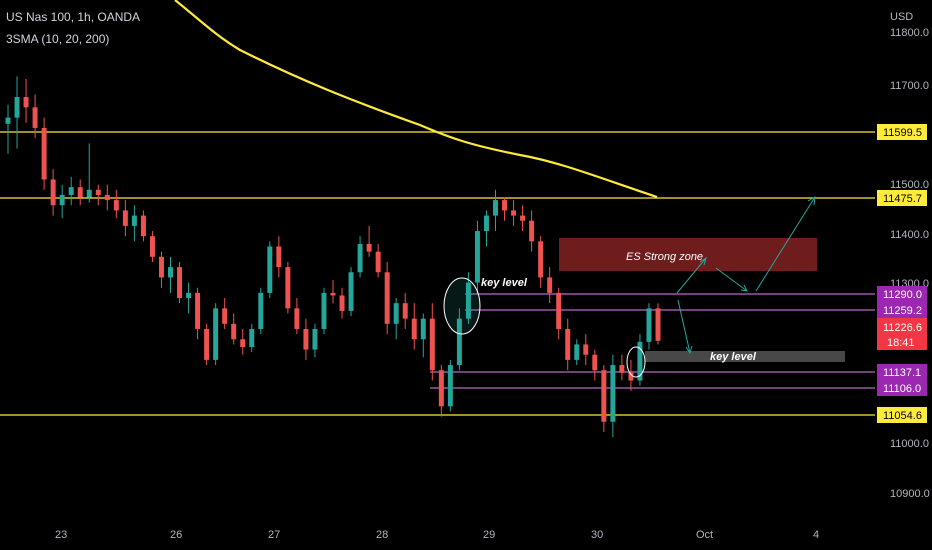 The image size is (932, 550). What do you see at coordinates (902, 294) in the screenshot?
I see `price-badge-11290: 11290.0` at bounding box center [902, 294].